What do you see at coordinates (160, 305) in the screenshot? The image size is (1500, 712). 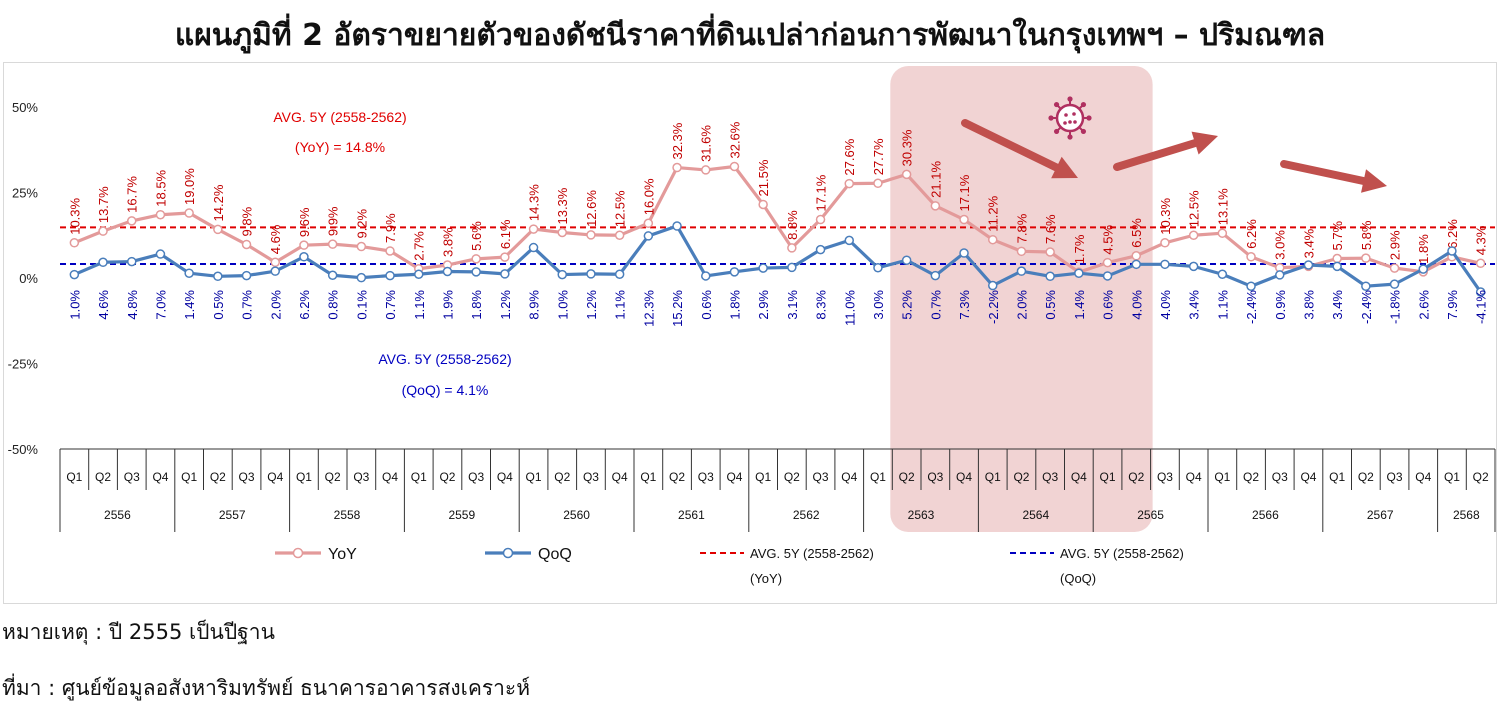 I see `qoq-data-label: 7.0%` at bounding box center [160, 305].